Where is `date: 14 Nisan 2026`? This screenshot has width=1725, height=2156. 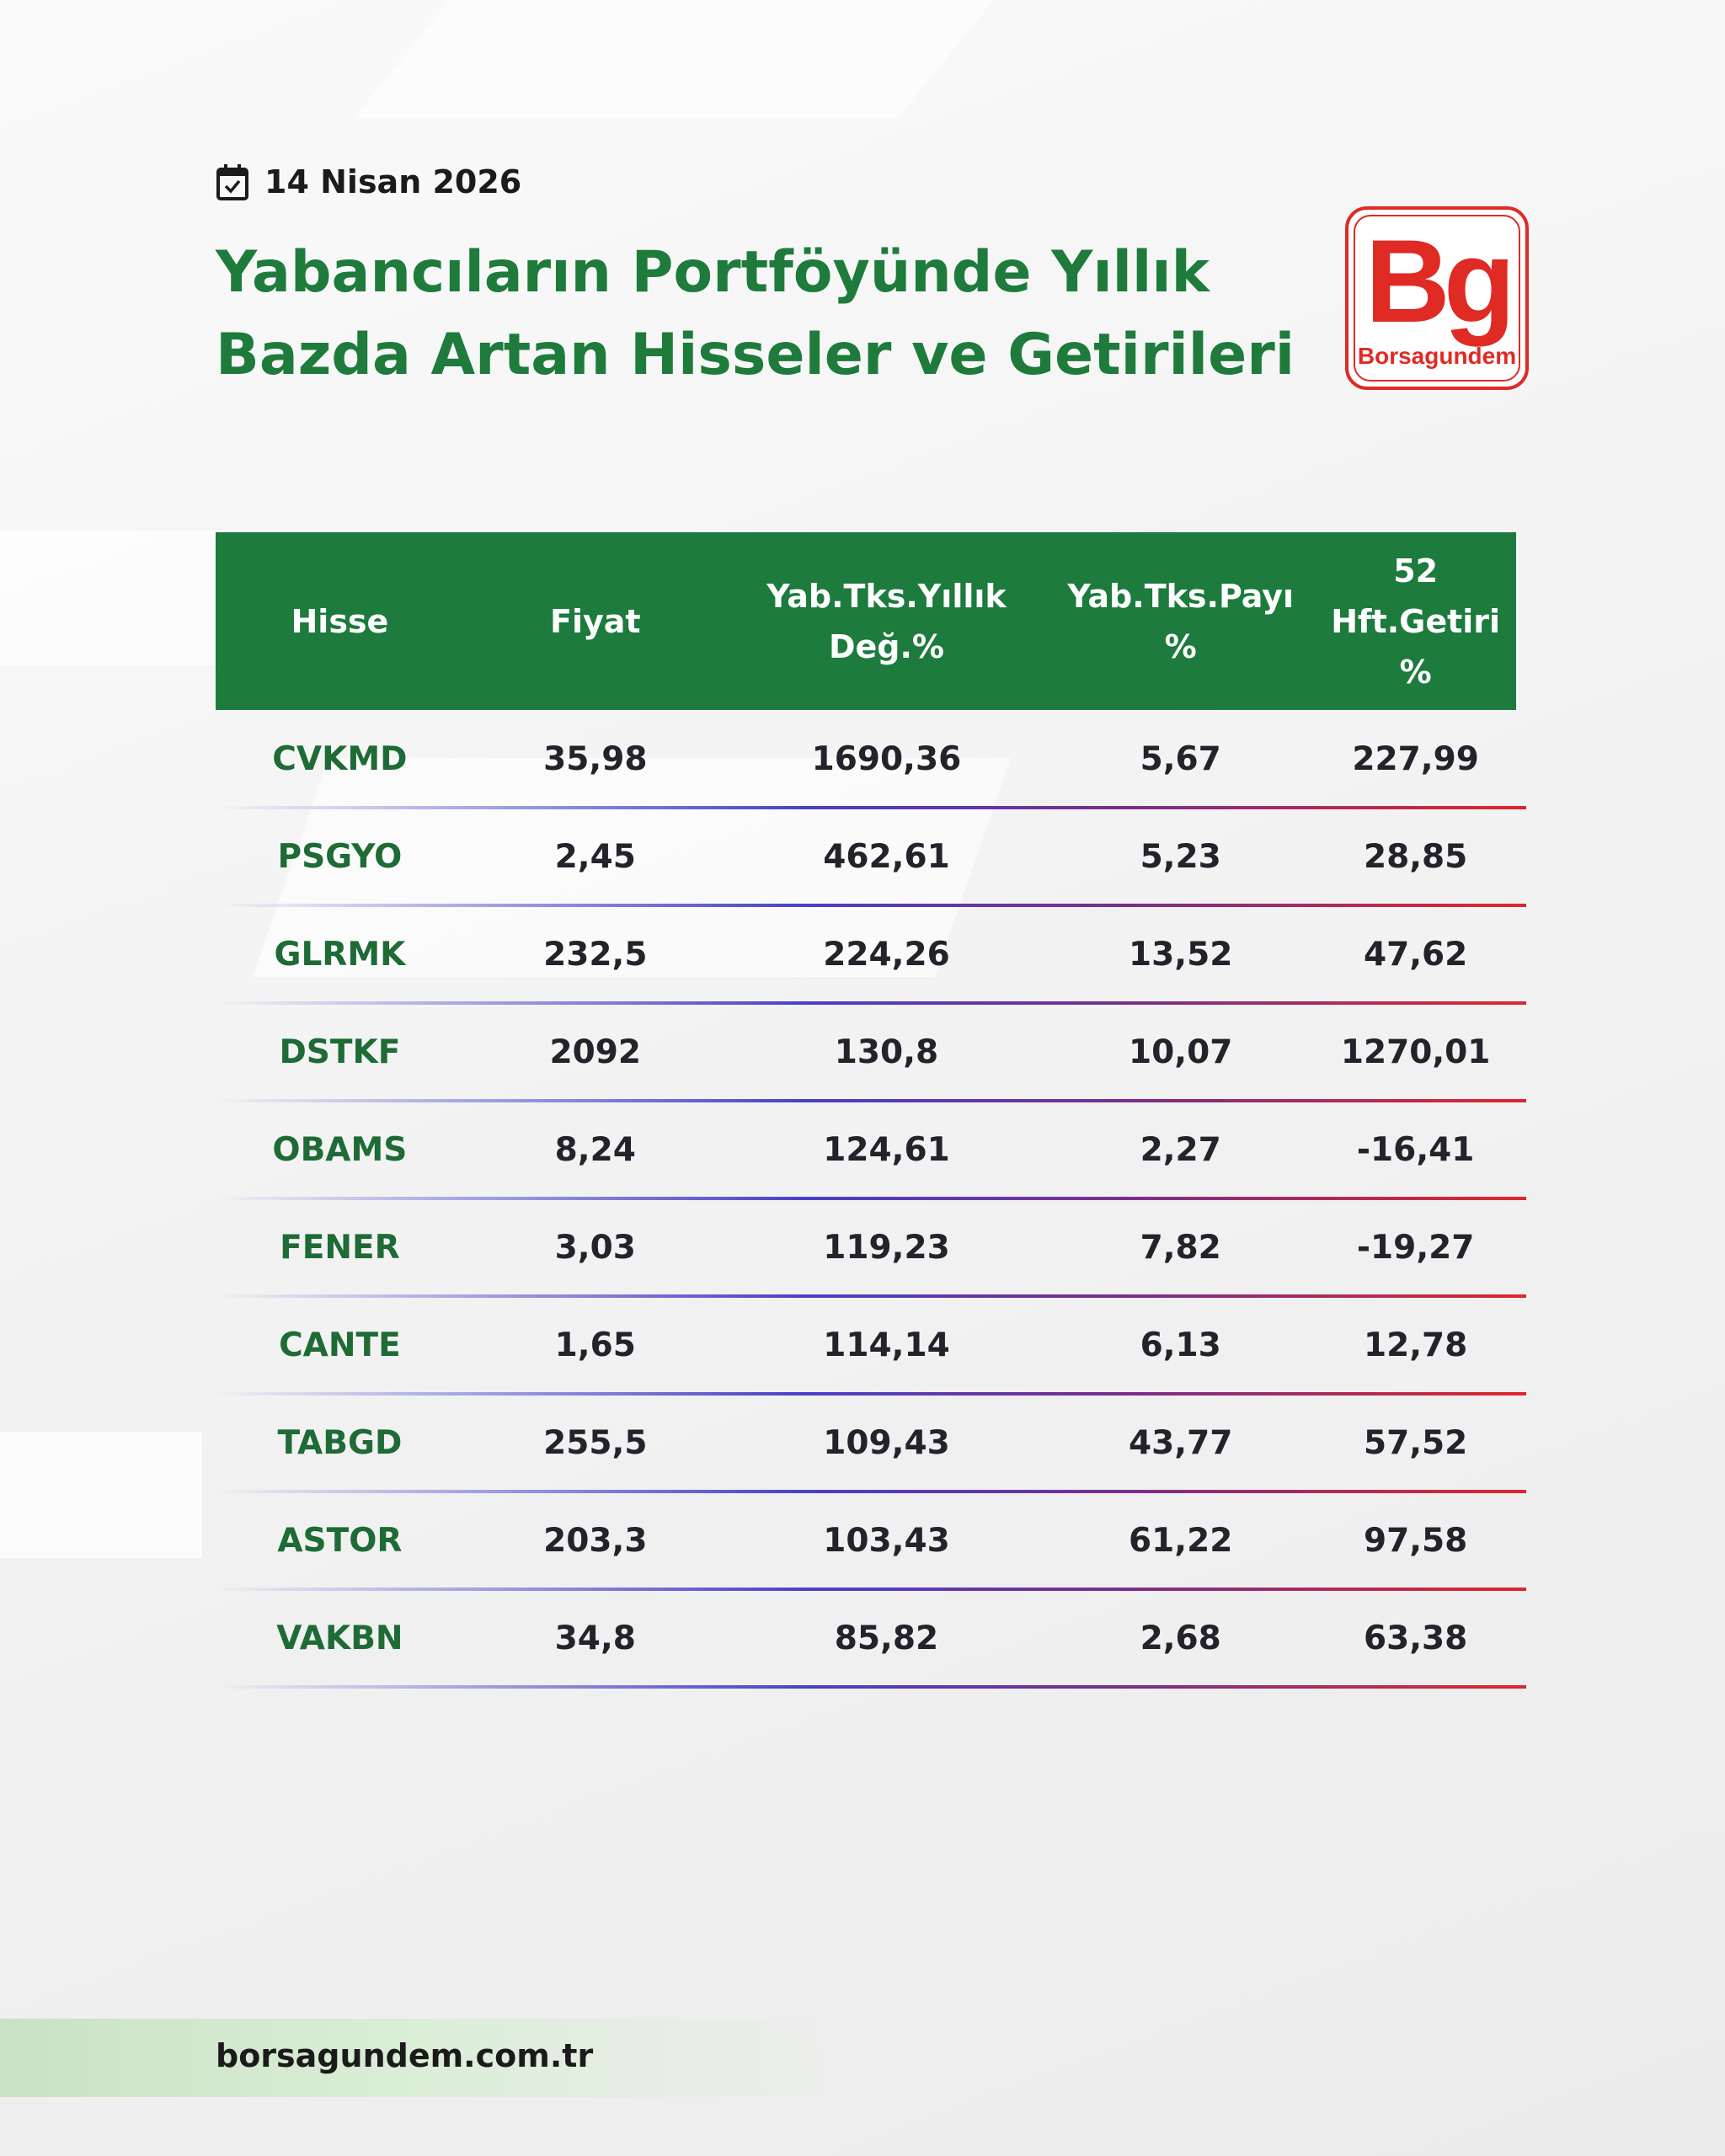
date: 14 Nisan 2026 is located at coordinates (368, 182).